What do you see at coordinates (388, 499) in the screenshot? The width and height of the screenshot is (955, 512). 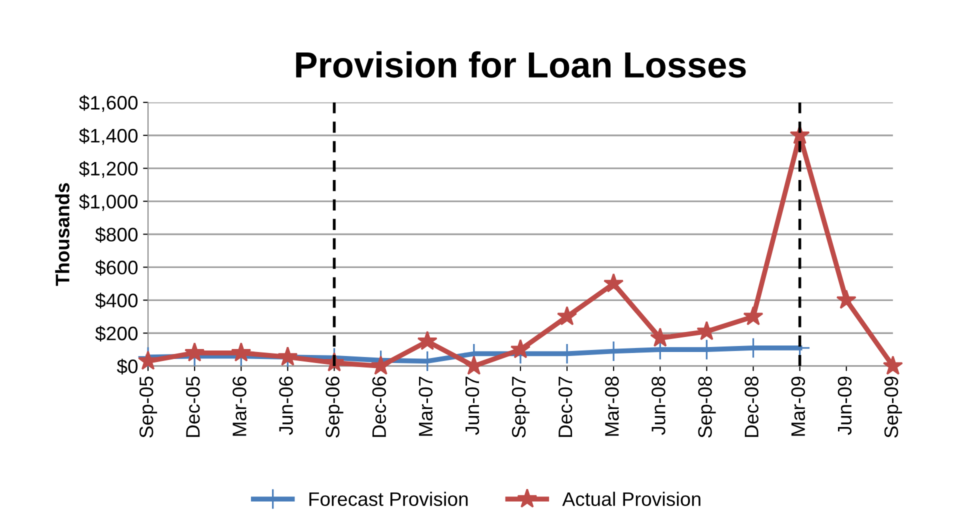 I see `legend-label: Forecast Provision` at bounding box center [388, 499].